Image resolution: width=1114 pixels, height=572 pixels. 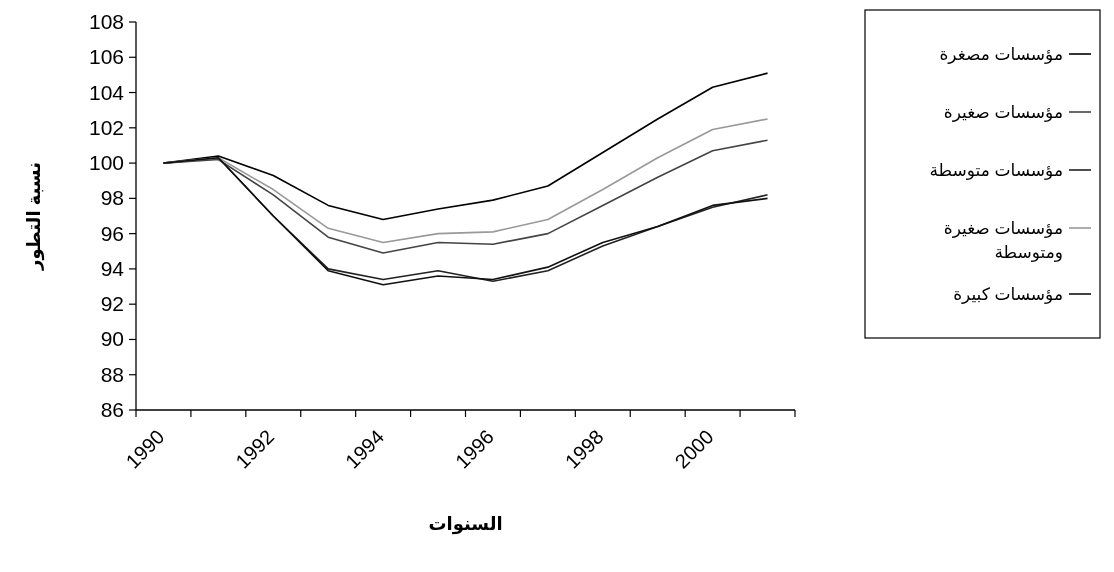 I want to click on legend-label: مؤسسات صغيرة, so click(x=1003, y=112).